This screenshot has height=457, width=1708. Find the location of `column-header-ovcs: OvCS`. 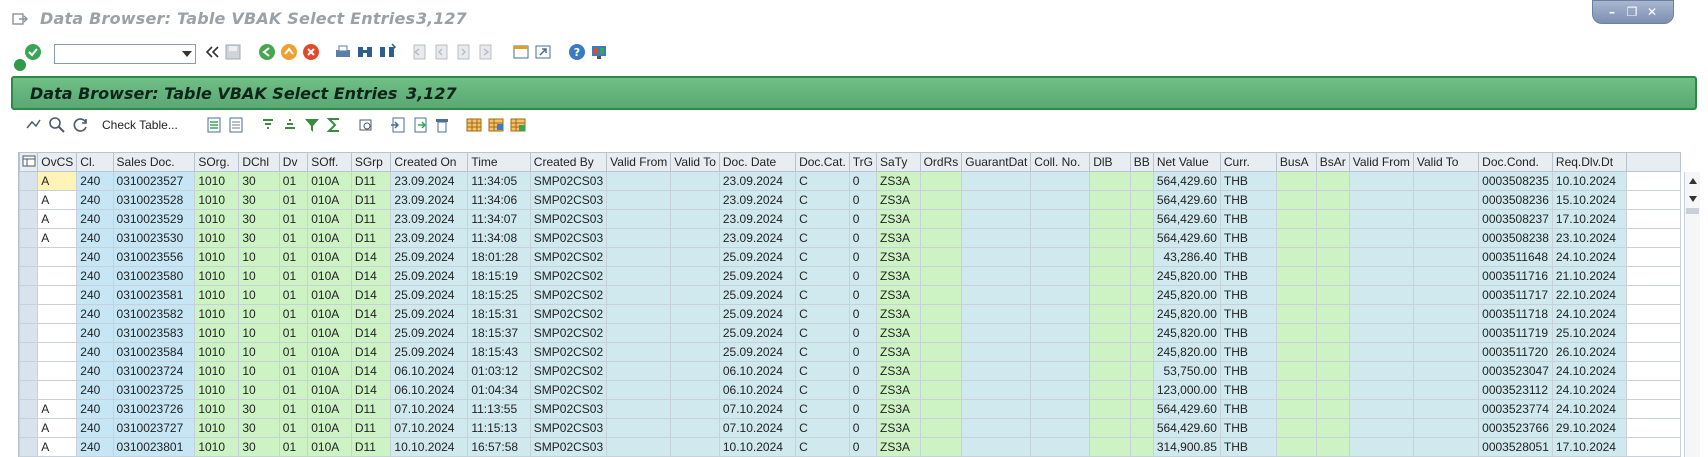

column-header-ovcs: OvCS is located at coordinates (57, 162).